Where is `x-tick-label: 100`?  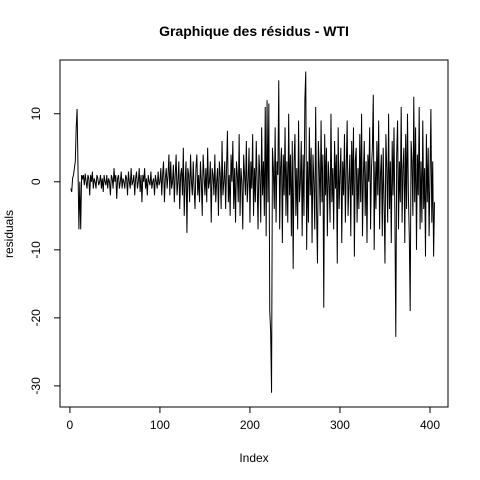 x-tick-label: 100 is located at coordinates (160, 425).